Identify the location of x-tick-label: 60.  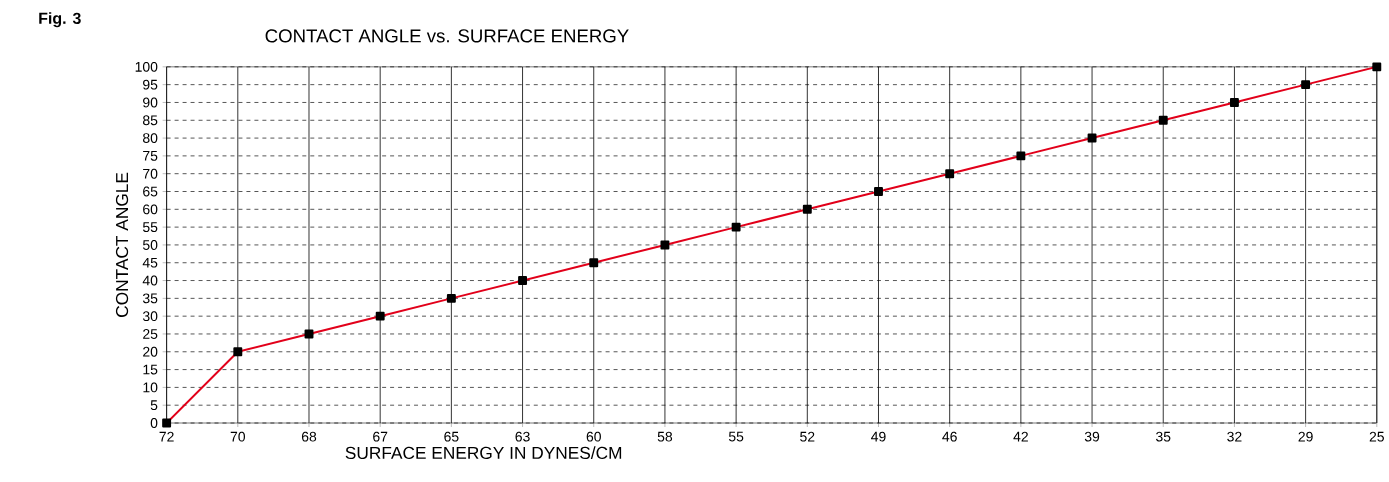
(593, 436).